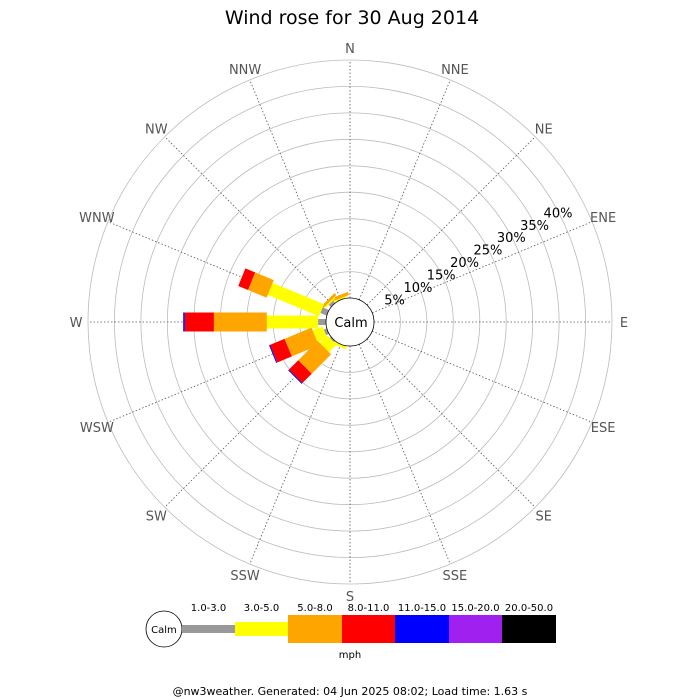  I want to click on radial-tick-labels: 5%10%15%20%25%30%35%40%, so click(478, 257).